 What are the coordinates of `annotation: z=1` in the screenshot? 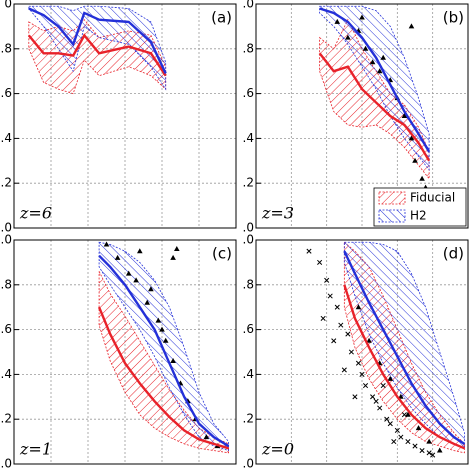 It's located at (35, 449).